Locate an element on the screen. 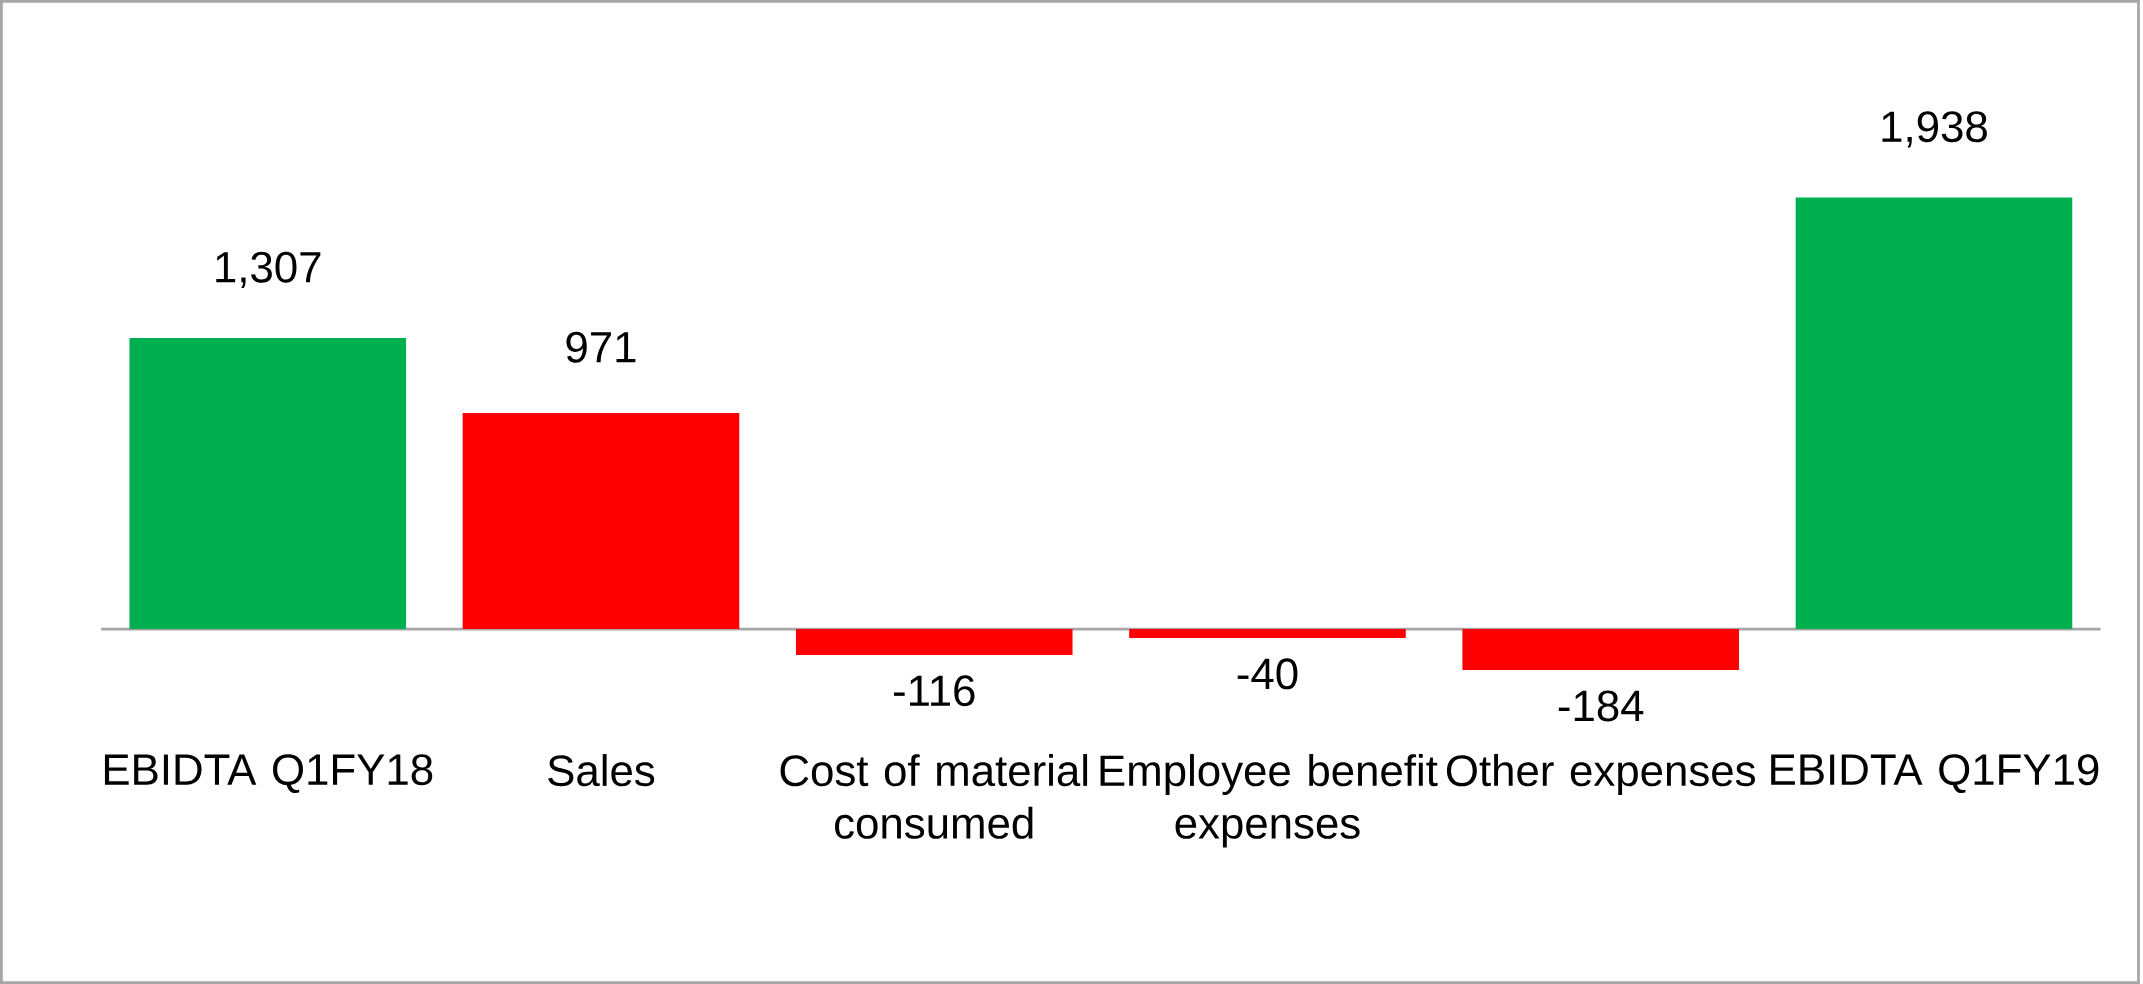 Image resolution: width=2143 pixels, height=984 pixels. data-label: -116 is located at coordinates (934, 691).